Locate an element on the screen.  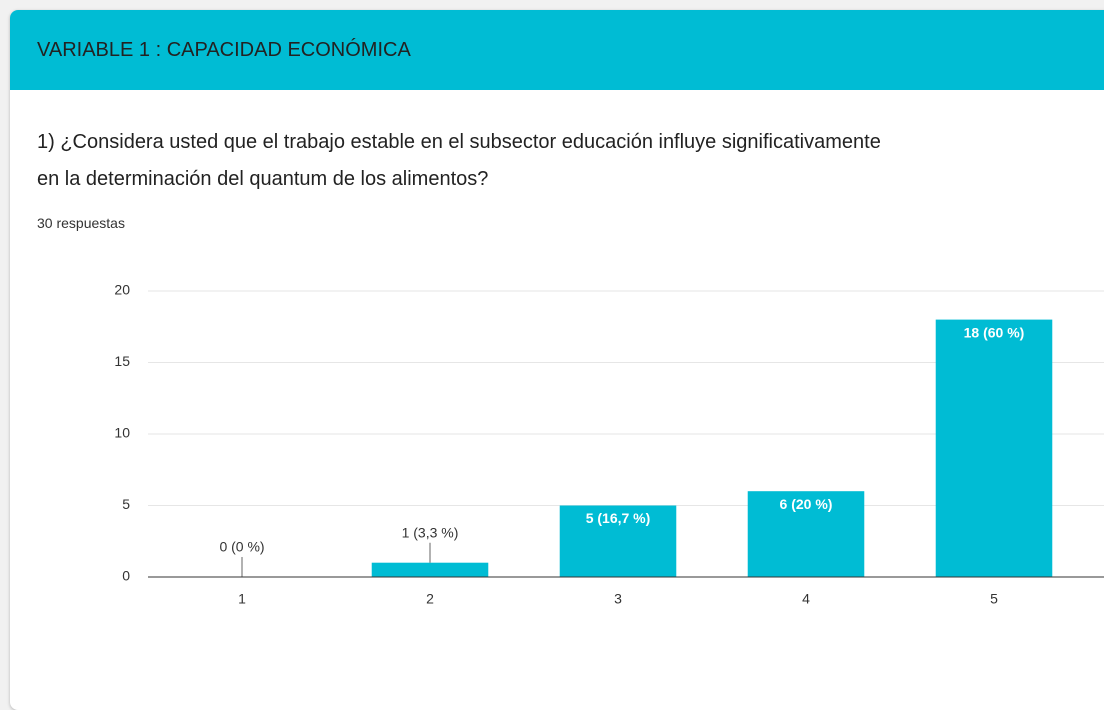
header: VARIABLE 1 : CAPACIDAD ECONÓMICA is located at coordinates (557, 50).